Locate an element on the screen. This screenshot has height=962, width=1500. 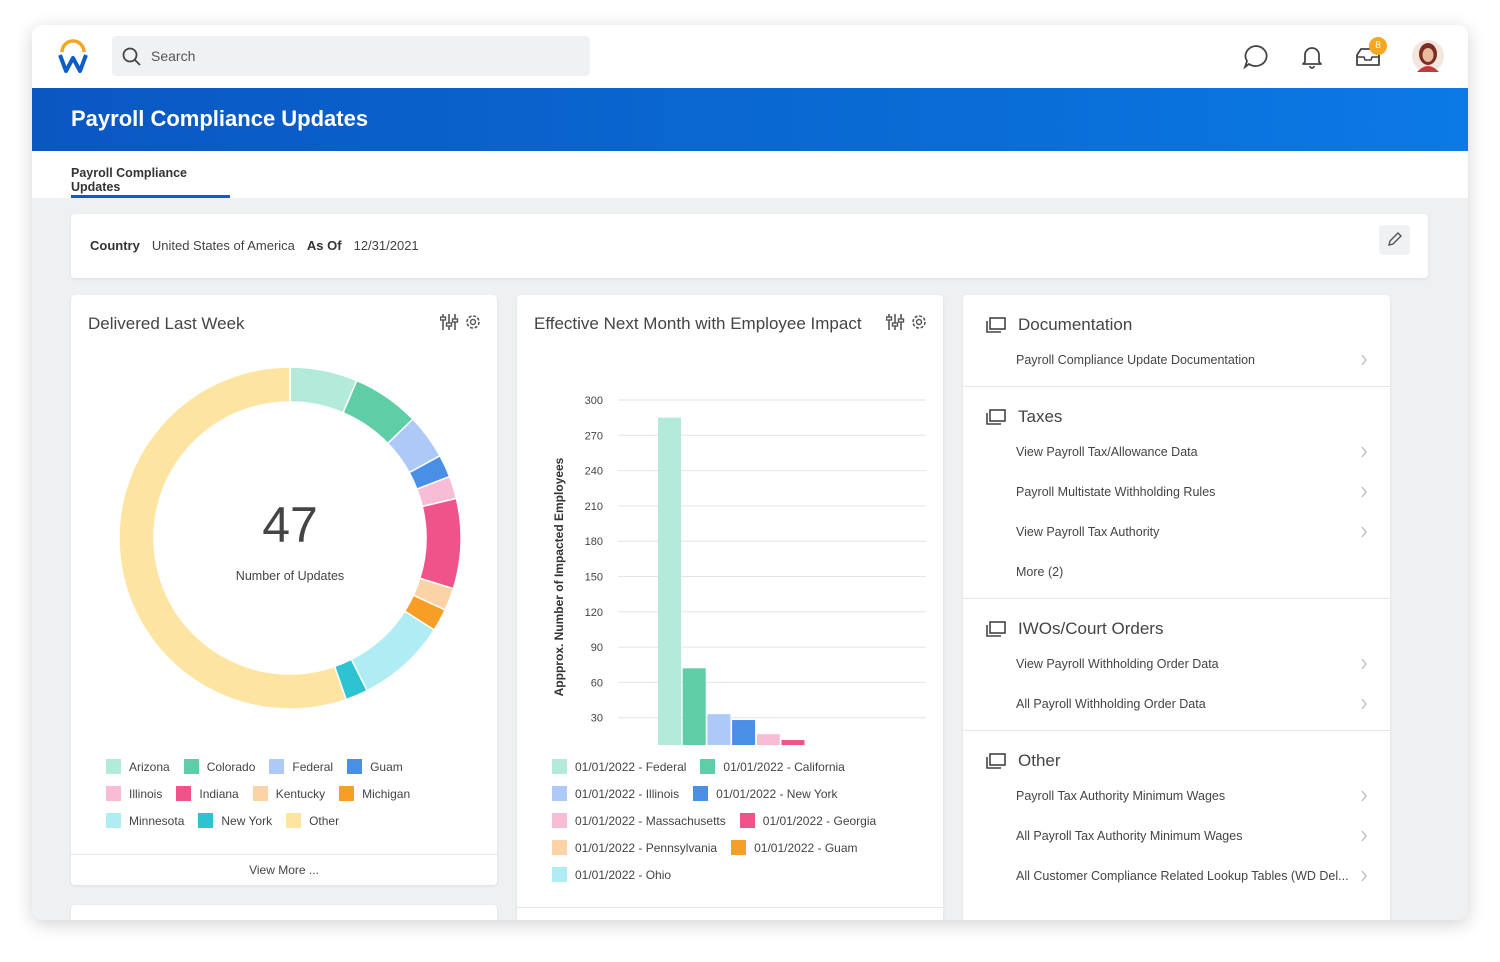
link: View Payroll Tax Authority is located at coordinates (1176, 532).